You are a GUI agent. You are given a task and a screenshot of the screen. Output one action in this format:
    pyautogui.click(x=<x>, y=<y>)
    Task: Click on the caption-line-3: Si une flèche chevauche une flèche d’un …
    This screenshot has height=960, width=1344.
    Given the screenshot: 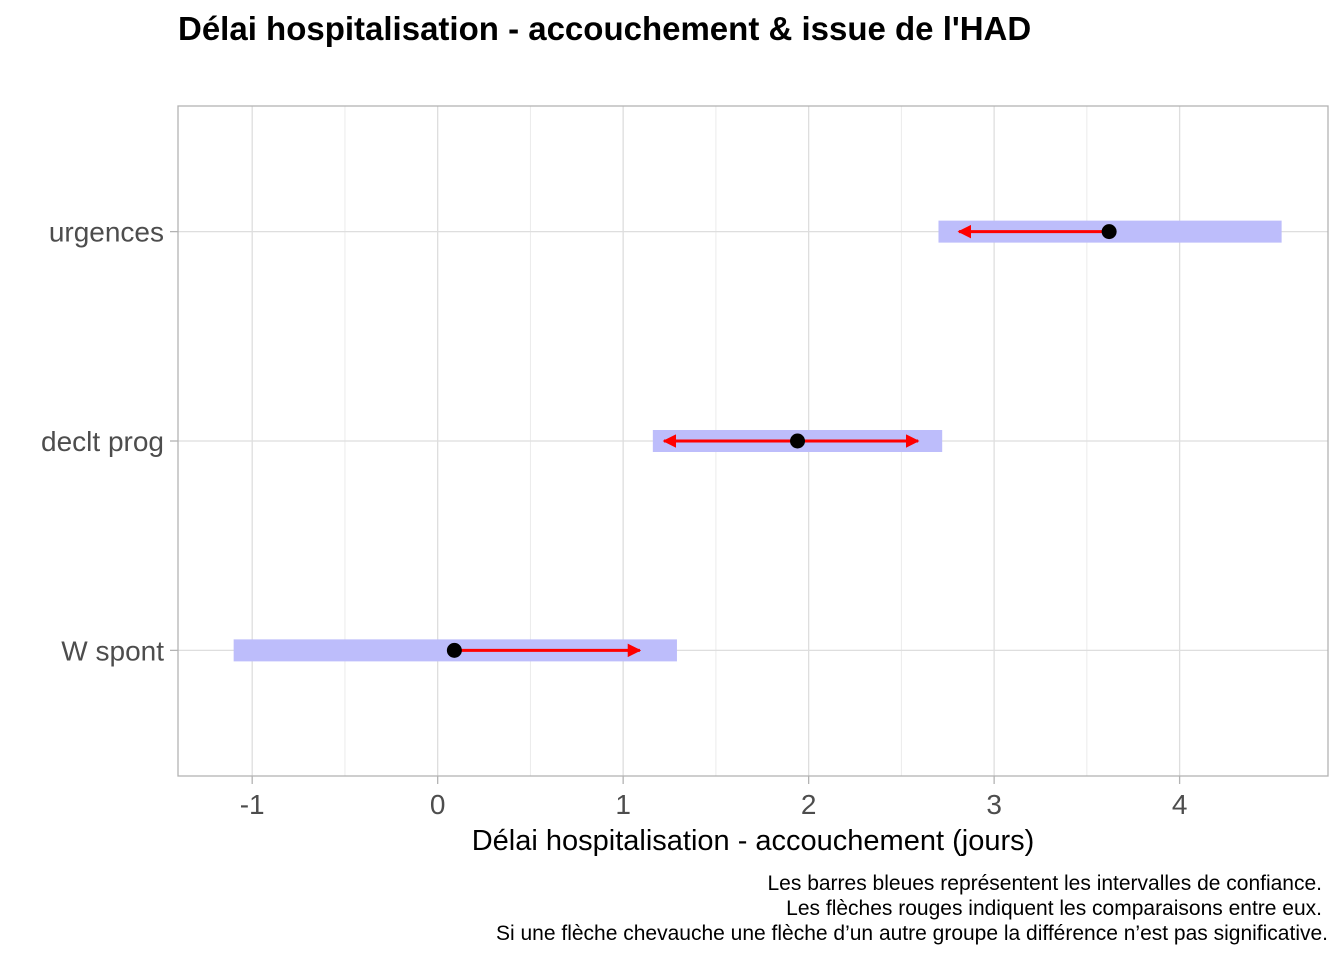 What is the action you would take?
    pyautogui.click(x=912, y=933)
    